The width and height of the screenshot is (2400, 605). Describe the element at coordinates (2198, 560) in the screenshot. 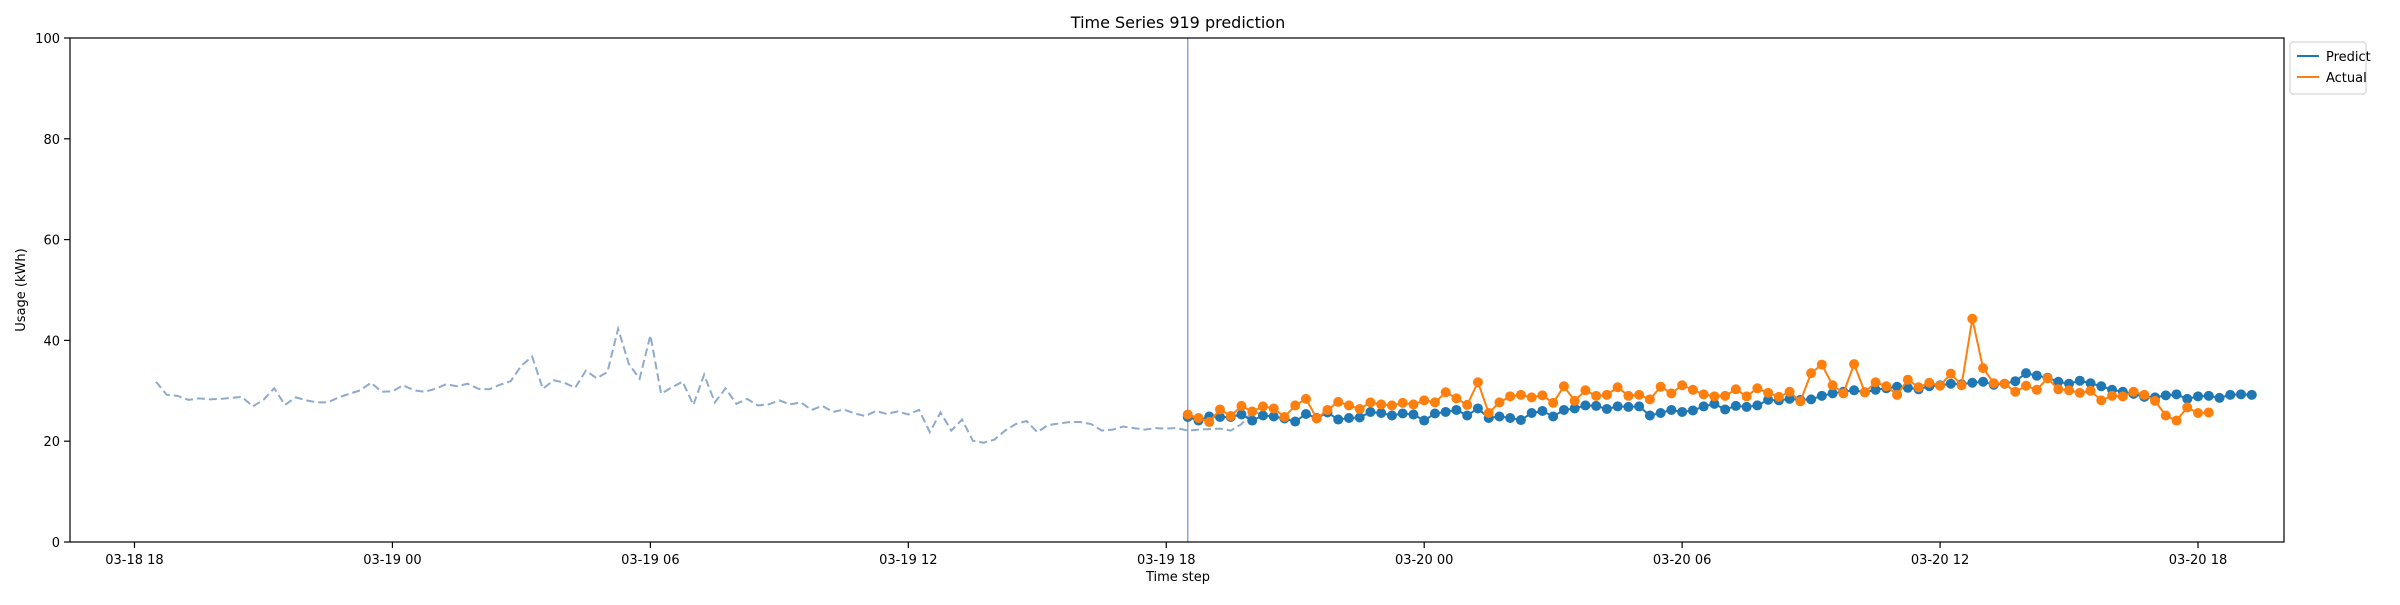

I see `x-tick-label: 03-20 18` at that location.